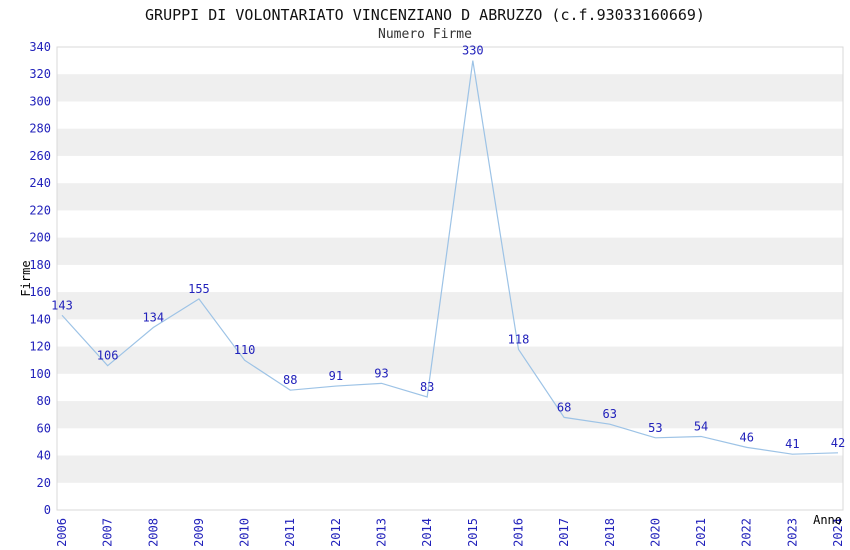 Image resolution: width=850 pixels, height=550 pixels. What do you see at coordinates (40, 319) in the screenshot?
I see `y-tick-label: 140` at bounding box center [40, 319].